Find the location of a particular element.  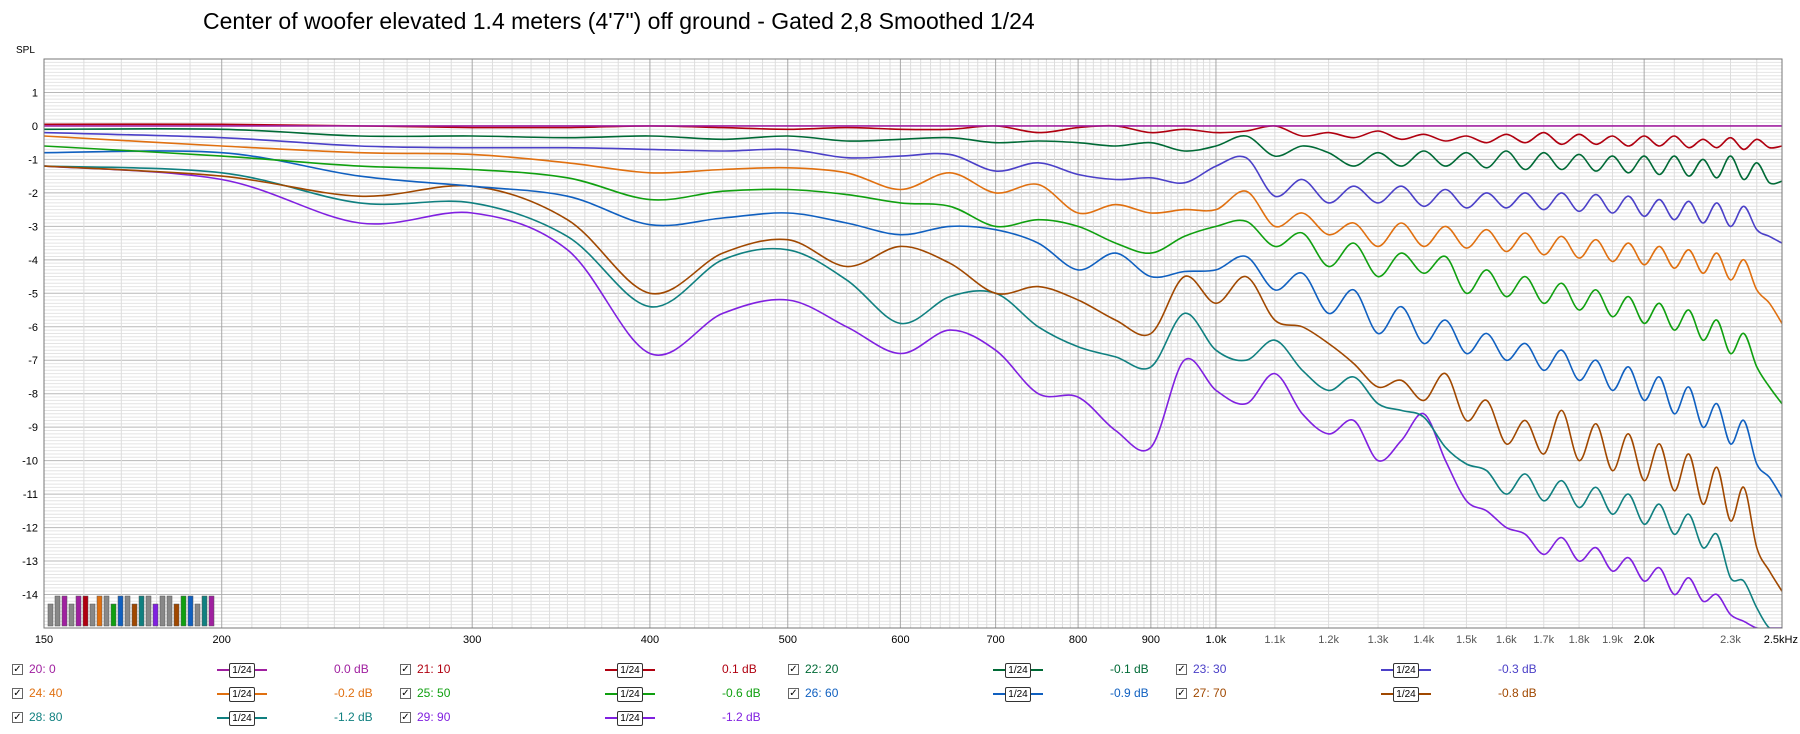

y-tick-label: -8 is located at coordinates (33, 395).